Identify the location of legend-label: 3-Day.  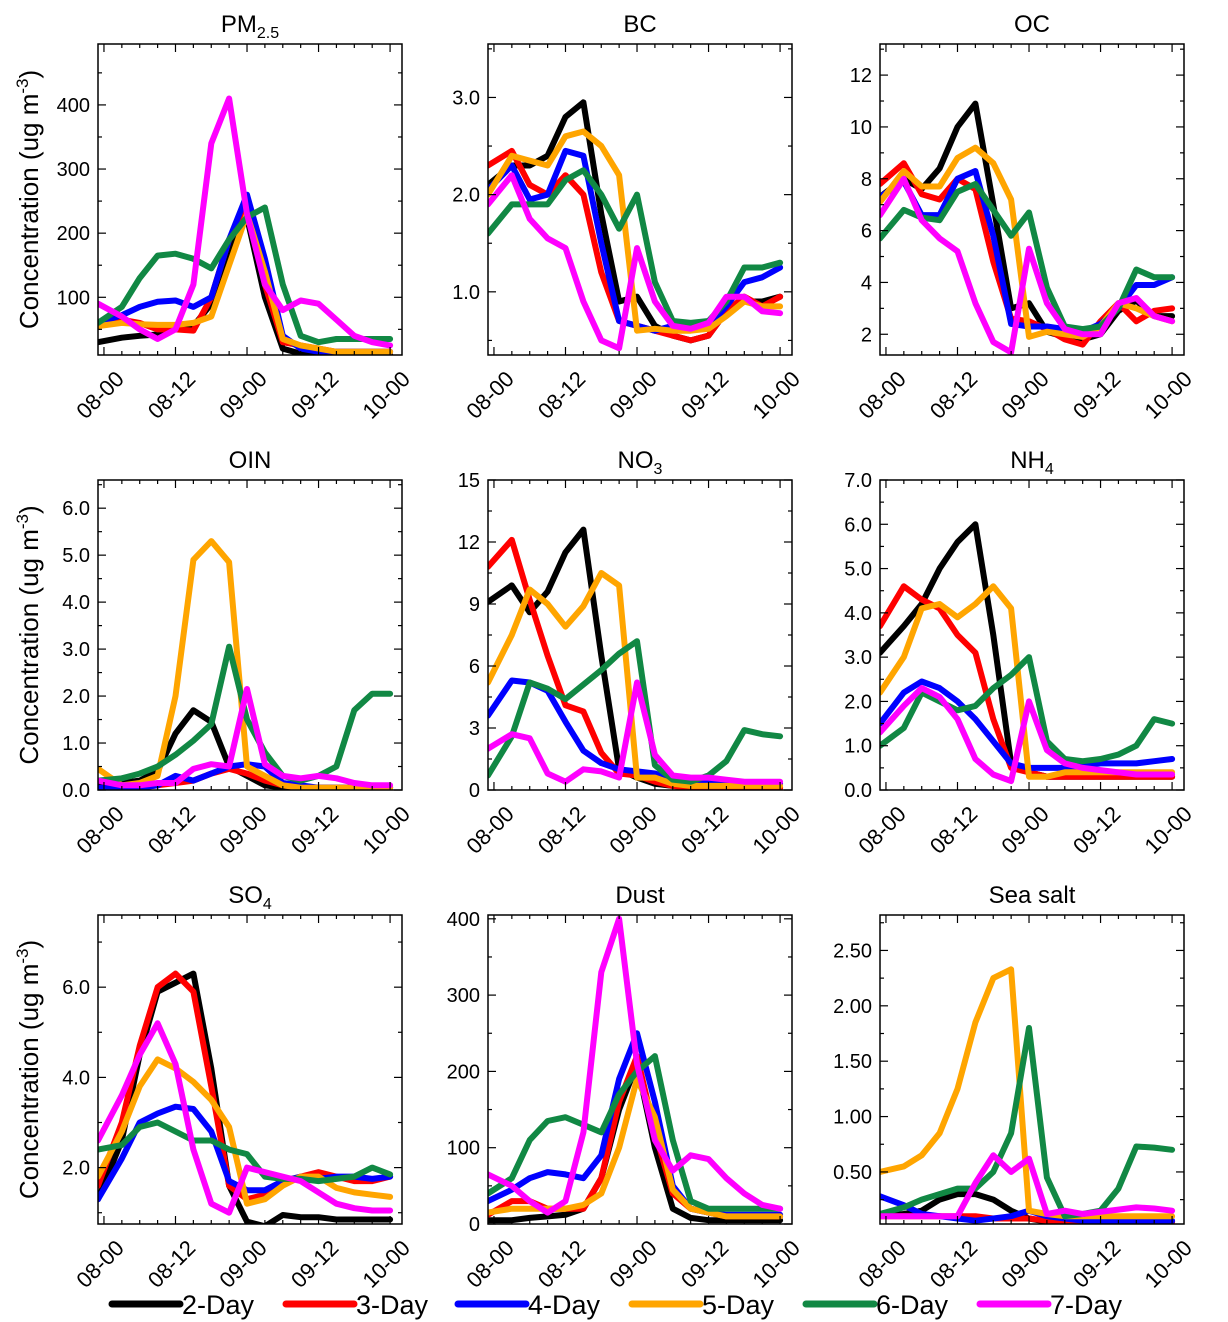
(392, 1305).